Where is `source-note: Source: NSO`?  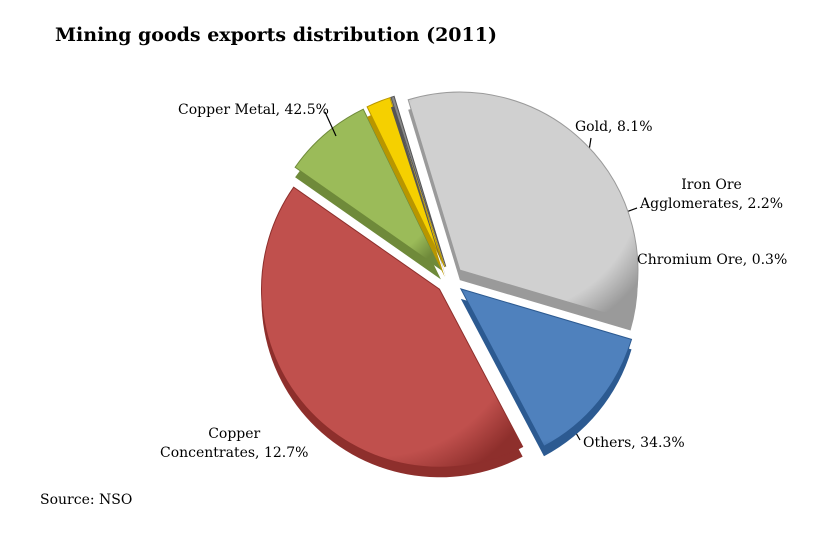
source-note: Source: NSO is located at coordinates (86, 500).